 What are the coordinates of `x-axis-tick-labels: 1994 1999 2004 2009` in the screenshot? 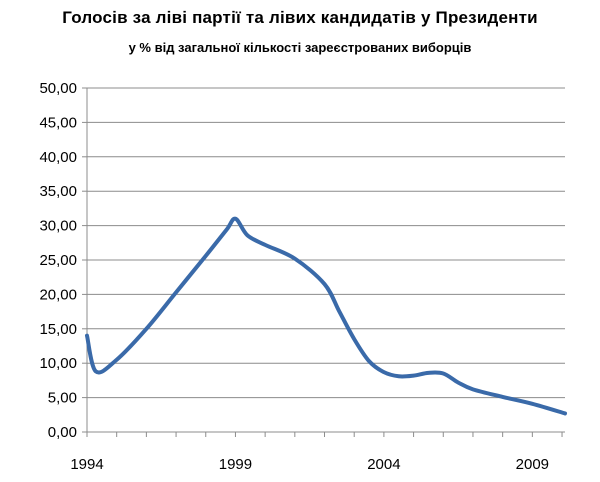 It's located at (309, 464).